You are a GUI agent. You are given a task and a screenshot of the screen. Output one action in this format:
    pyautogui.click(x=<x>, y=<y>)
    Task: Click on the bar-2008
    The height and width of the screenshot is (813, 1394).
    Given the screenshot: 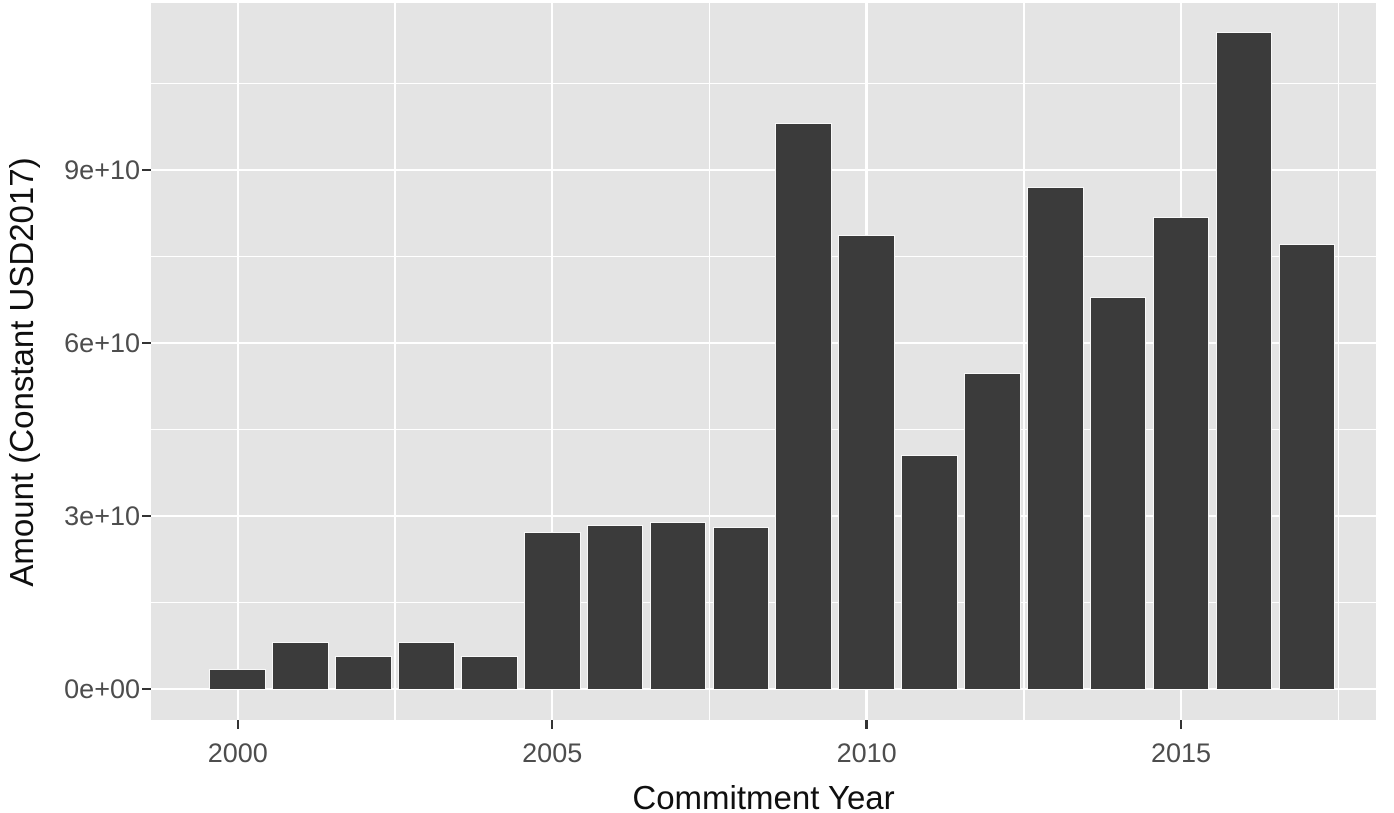 What is the action you would take?
    pyautogui.click(x=741, y=607)
    